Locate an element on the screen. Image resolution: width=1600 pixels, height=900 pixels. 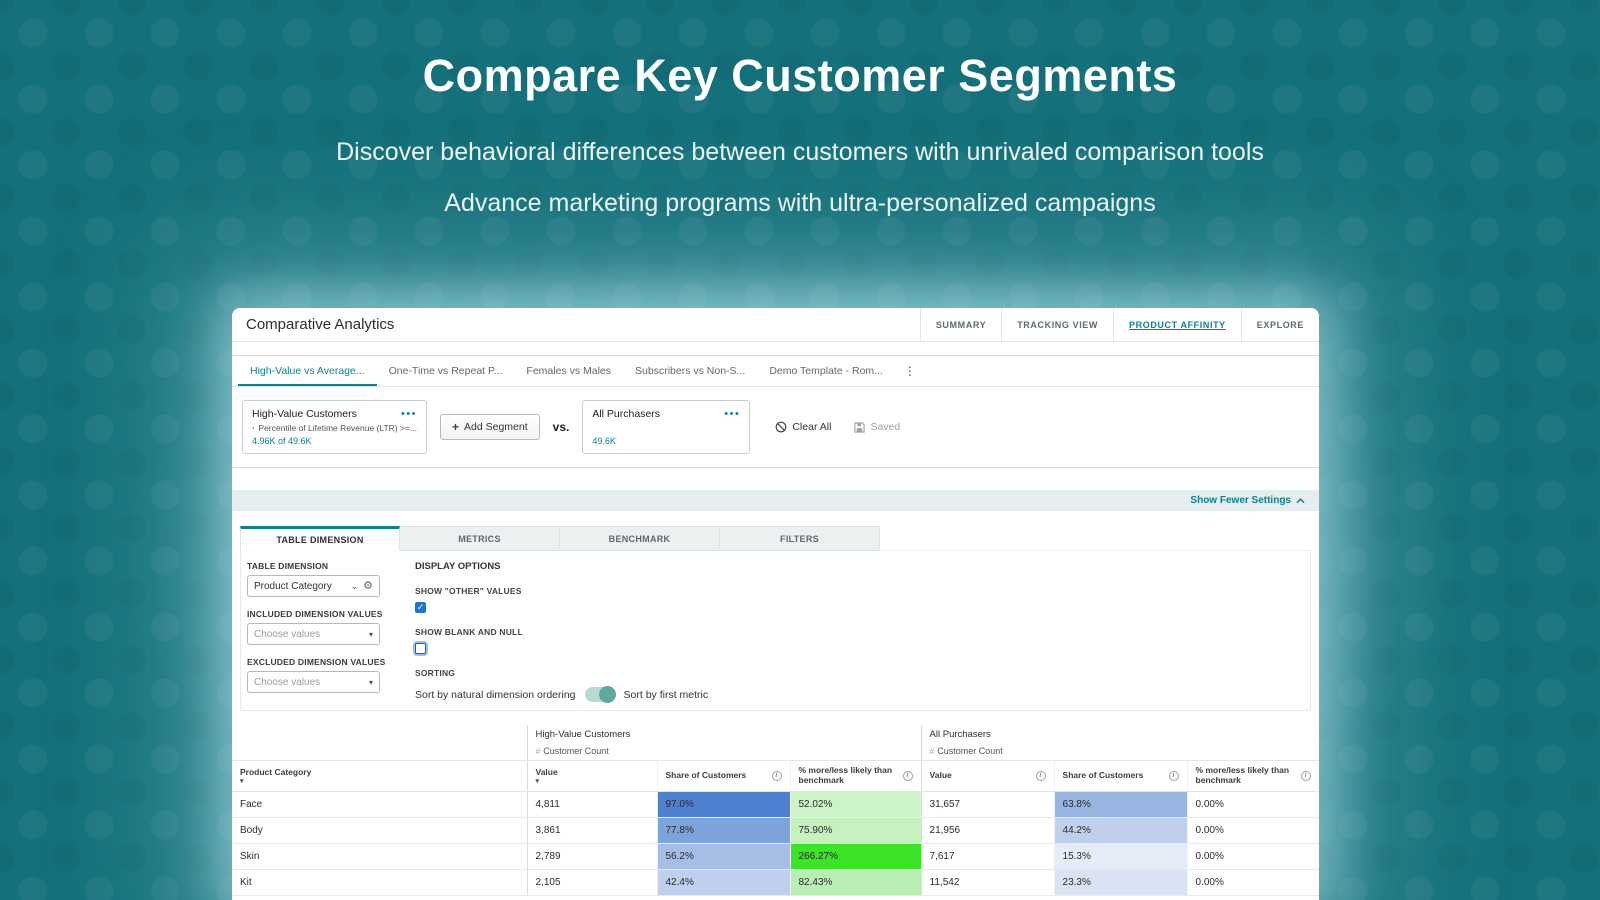
clear-all-button: Clear All is located at coordinates (803, 427).